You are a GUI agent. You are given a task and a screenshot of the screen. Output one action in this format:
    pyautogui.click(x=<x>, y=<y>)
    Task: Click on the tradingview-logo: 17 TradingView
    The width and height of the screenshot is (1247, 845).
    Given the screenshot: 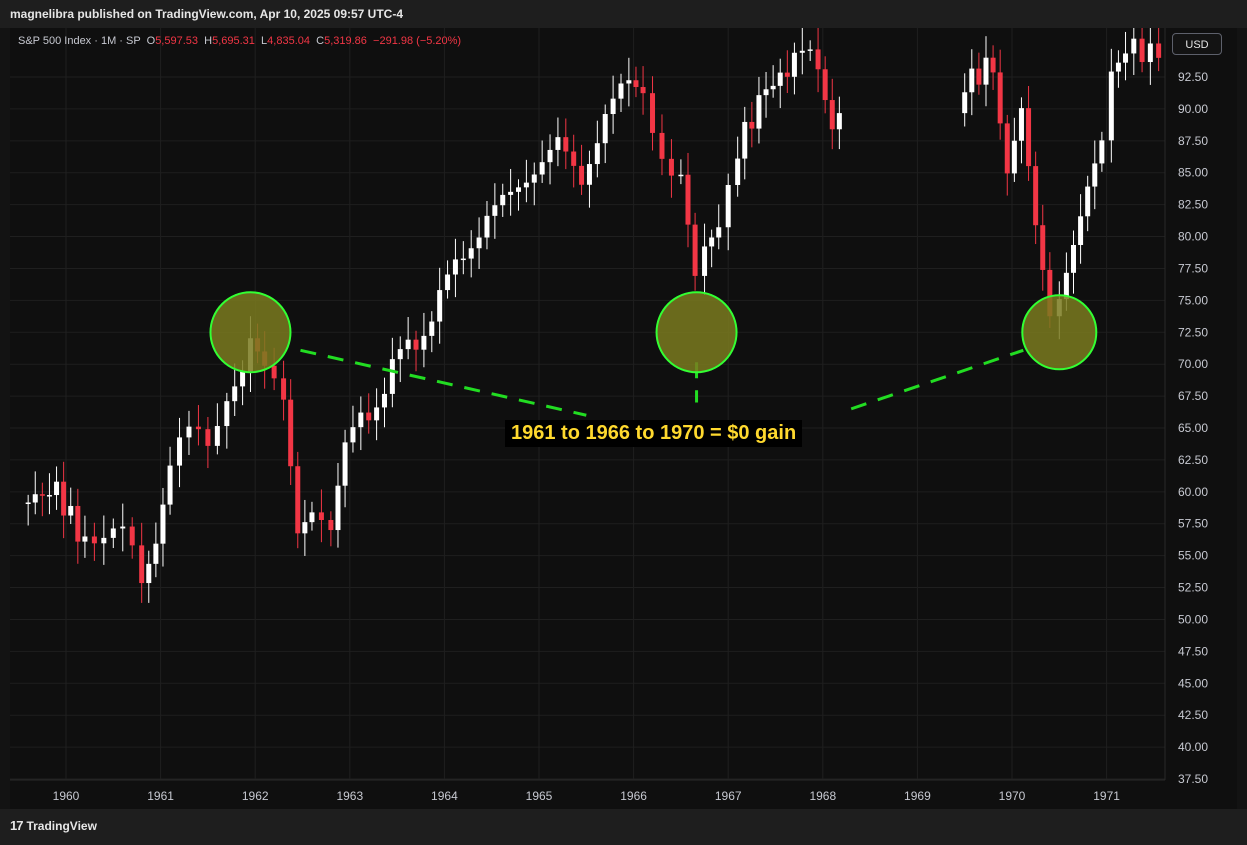 What is the action you would take?
    pyautogui.click(x=53, y=825)
    